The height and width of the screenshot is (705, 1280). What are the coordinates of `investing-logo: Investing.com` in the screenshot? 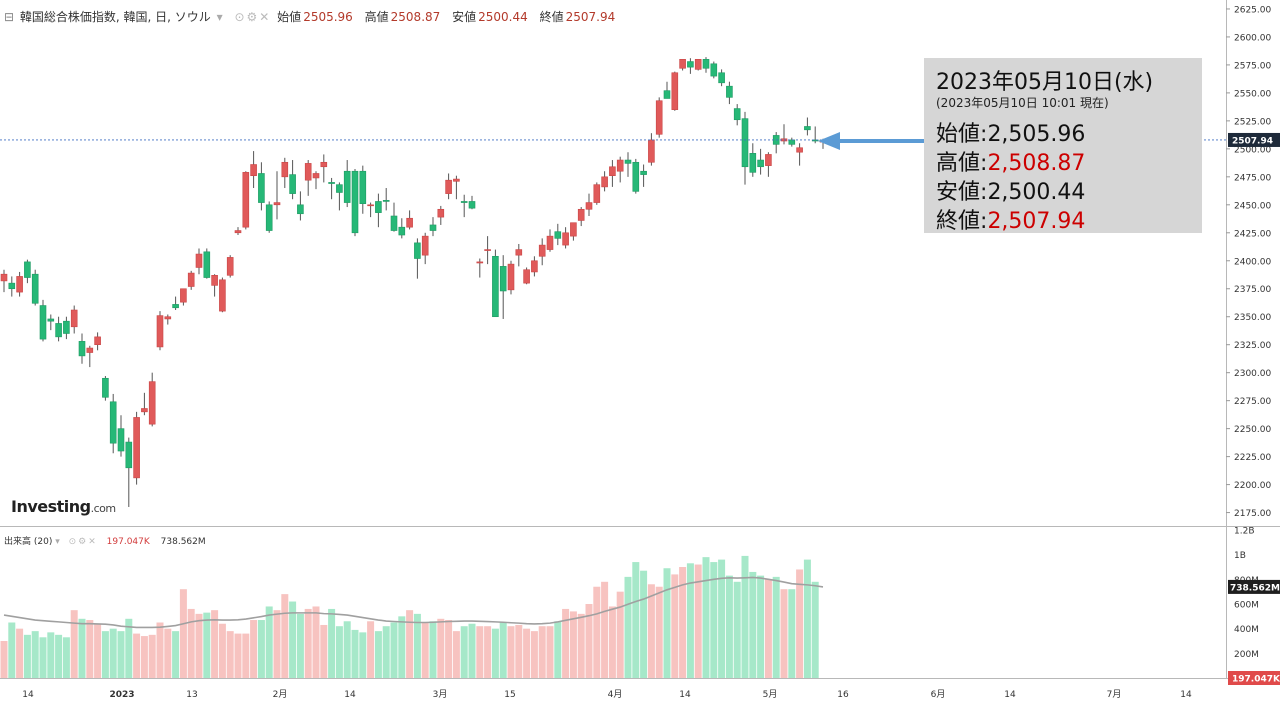 It's located at (63, 506).